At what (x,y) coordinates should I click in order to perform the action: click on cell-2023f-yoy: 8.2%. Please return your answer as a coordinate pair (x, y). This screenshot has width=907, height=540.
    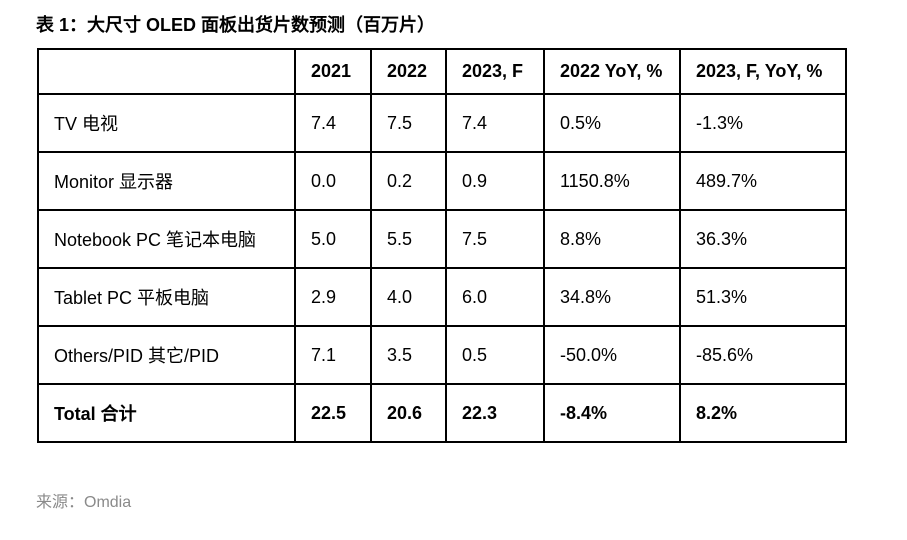
    Looking at the image, I should click on (763, 413).